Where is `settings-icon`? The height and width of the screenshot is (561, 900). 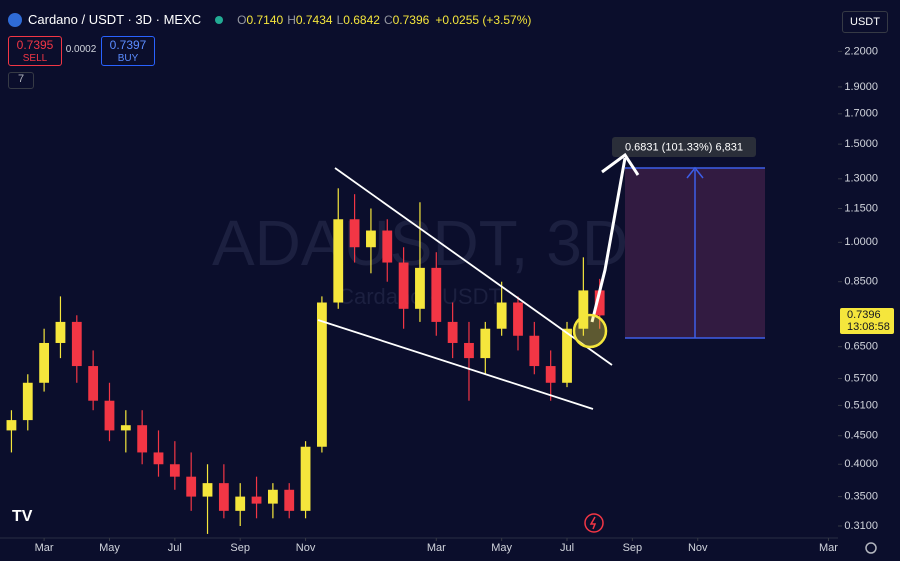 settings-icon is located at coordinates (871, 548).